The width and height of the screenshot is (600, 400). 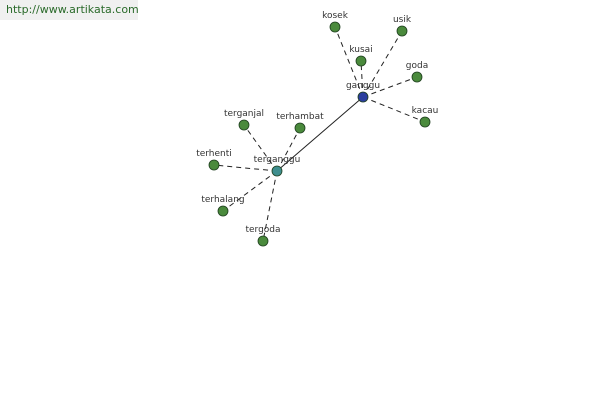 I want to click on edge, so click(x=320, y=134).